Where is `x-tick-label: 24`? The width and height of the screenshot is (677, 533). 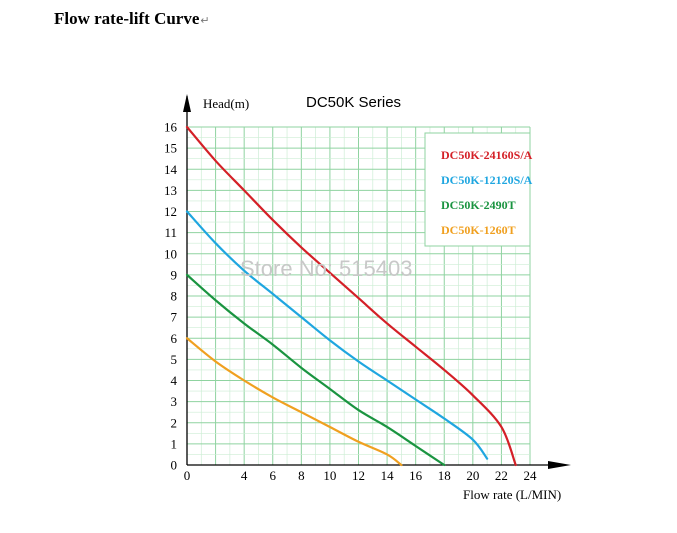 x-tick-label: 24 is located at coordinates (531, 475).